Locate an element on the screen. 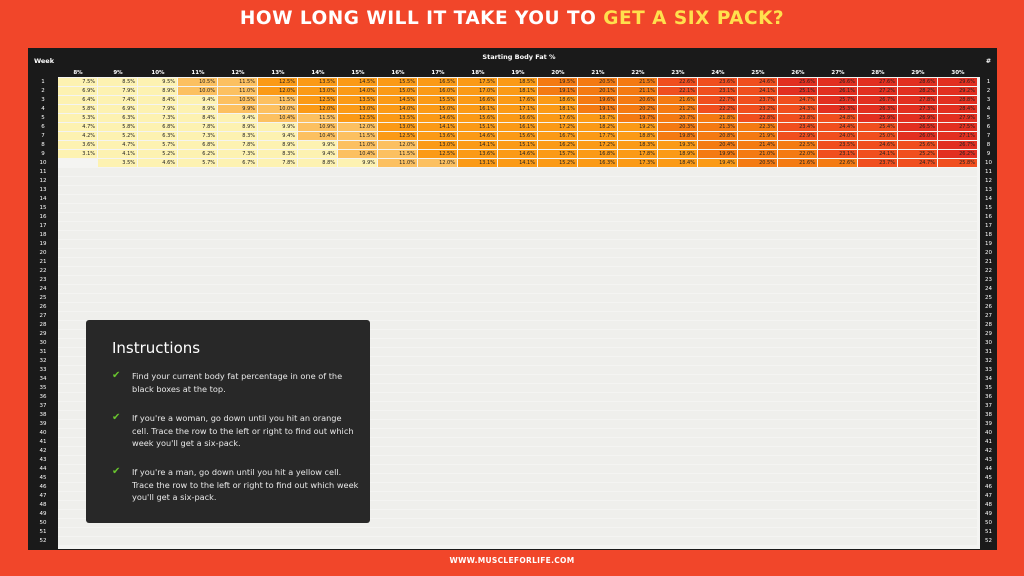 The image size is (1024, 576). column-header: 13% is located at coordinates (278, 73).